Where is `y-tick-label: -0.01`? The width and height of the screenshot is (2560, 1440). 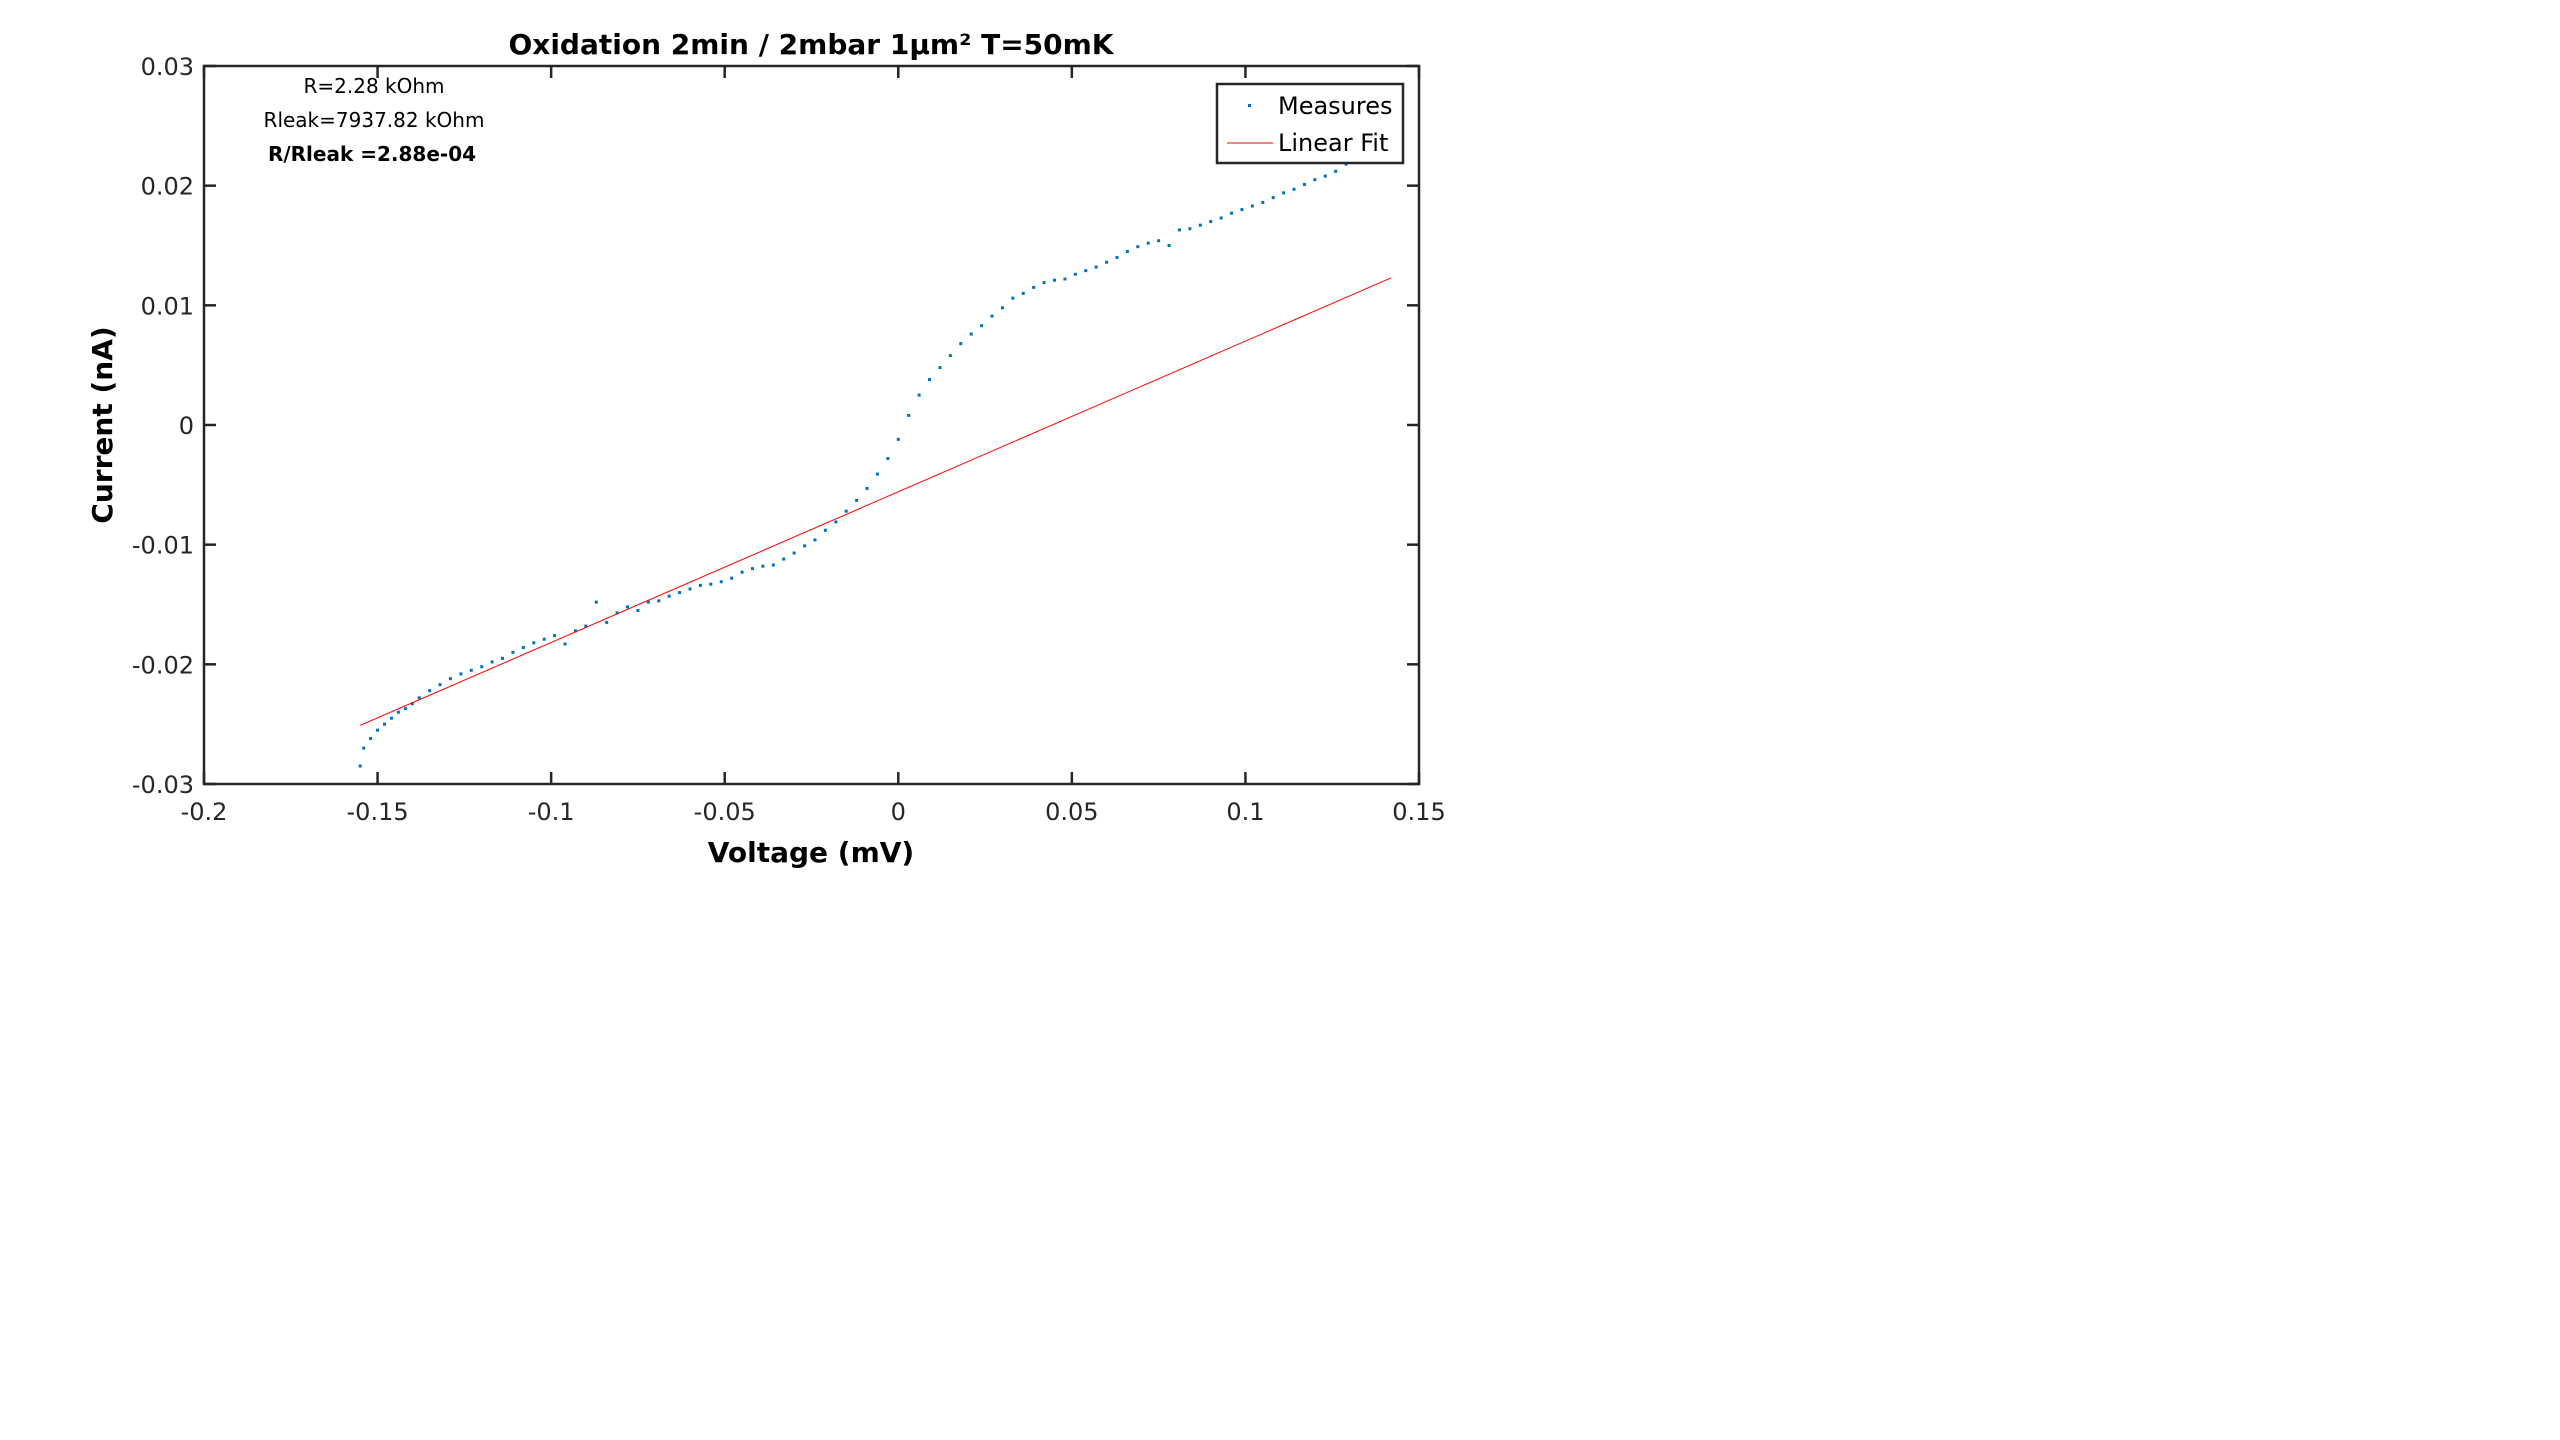
y-tick-label: -0.01 is located at coordinates (163, 546).